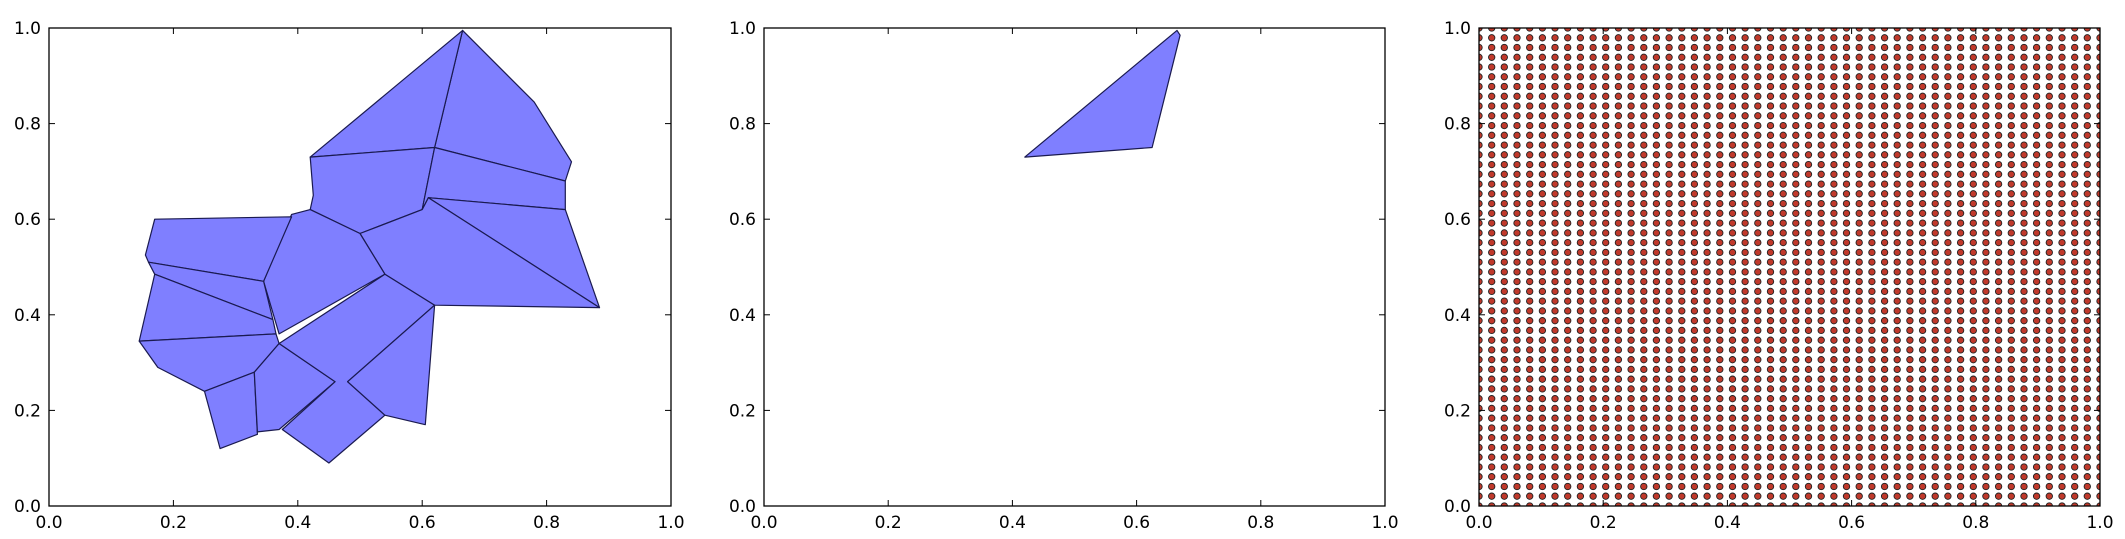  What do you see at coordinates (27, 220) in the screenshot?
I see `y-tick-label: 0.6` at bounding box center [27, 220].